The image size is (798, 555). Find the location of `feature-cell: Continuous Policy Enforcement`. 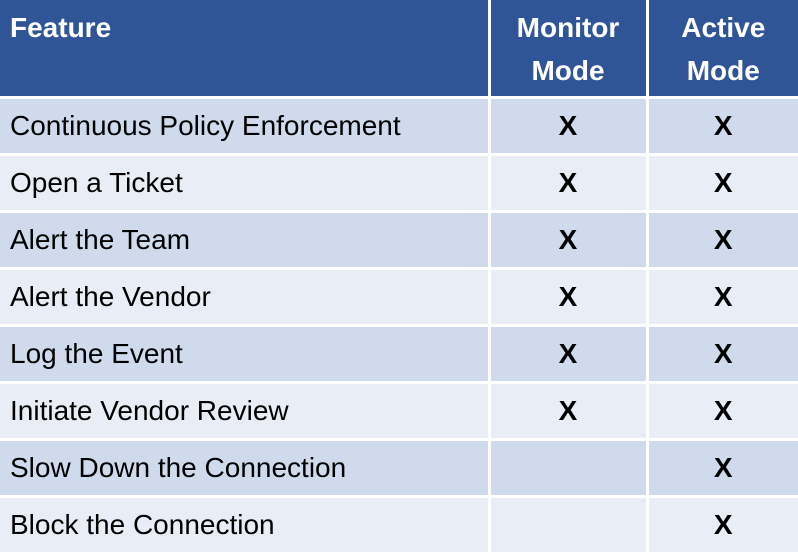

feature-cell: Continuous Policy Enforcement is located at coordinates (245, 125).